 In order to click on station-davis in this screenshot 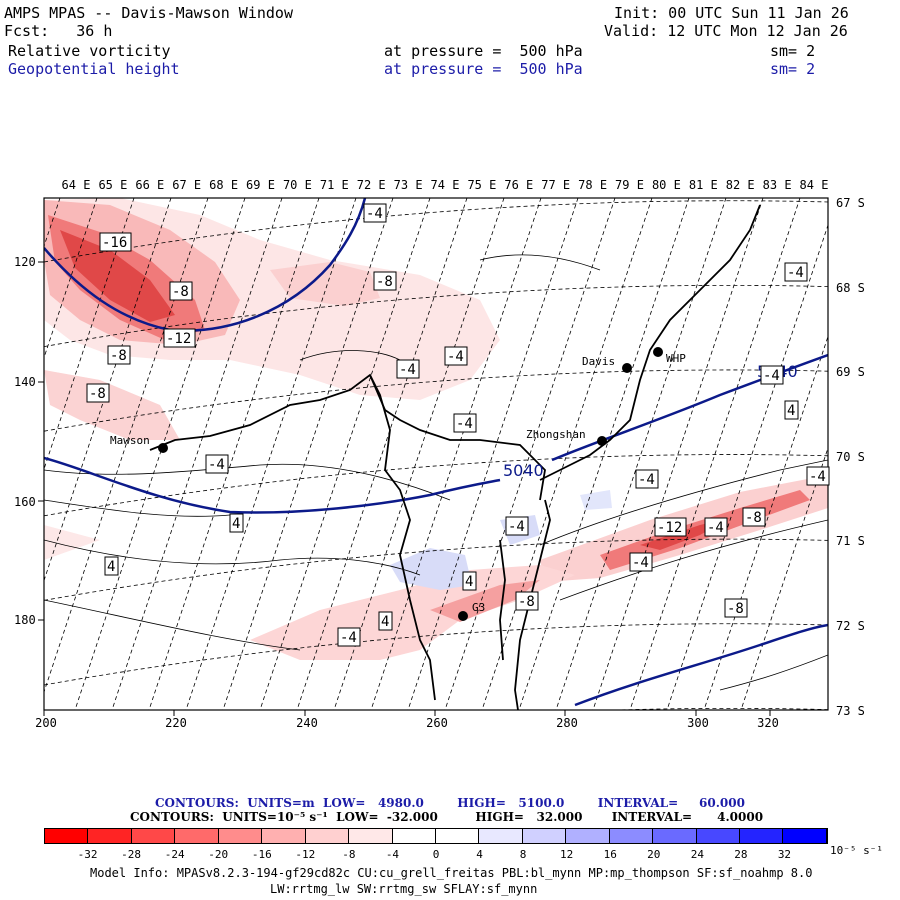, I will do `click(627, 368)`.